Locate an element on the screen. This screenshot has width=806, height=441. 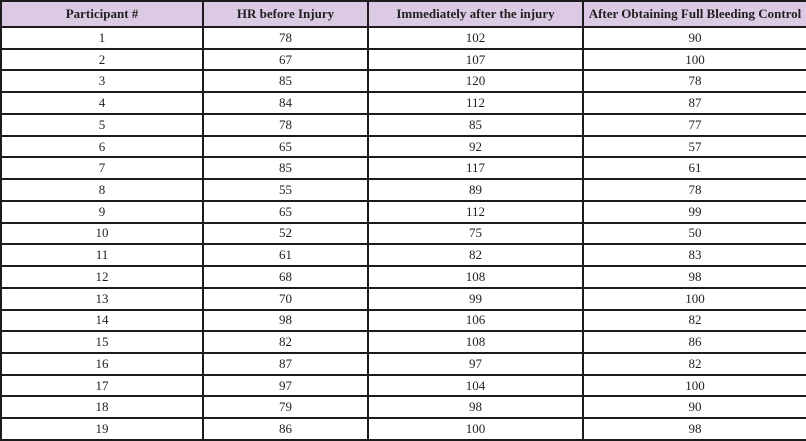
table-row: 7 85 117 61 is located at coordinates (403, 168).